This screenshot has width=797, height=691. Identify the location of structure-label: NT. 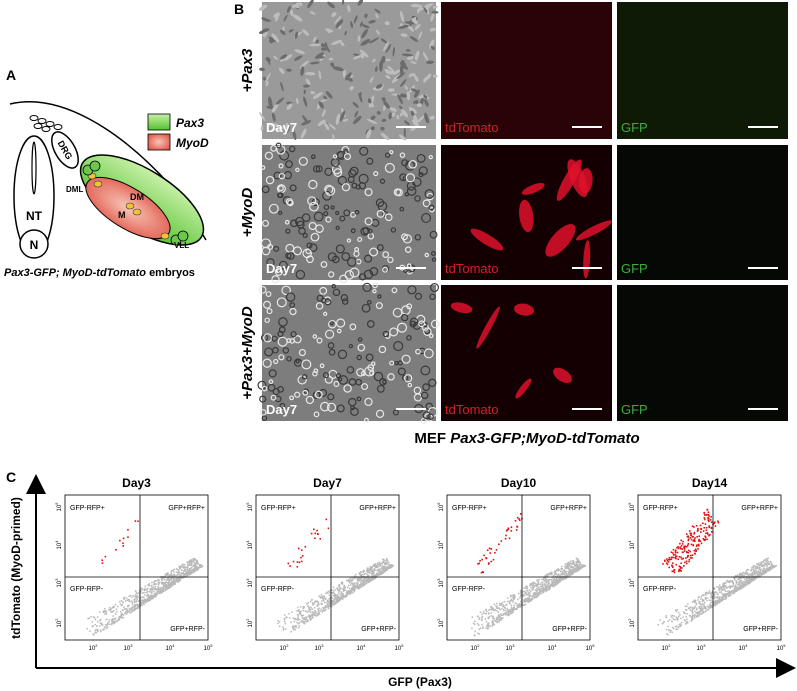
(34, 216).